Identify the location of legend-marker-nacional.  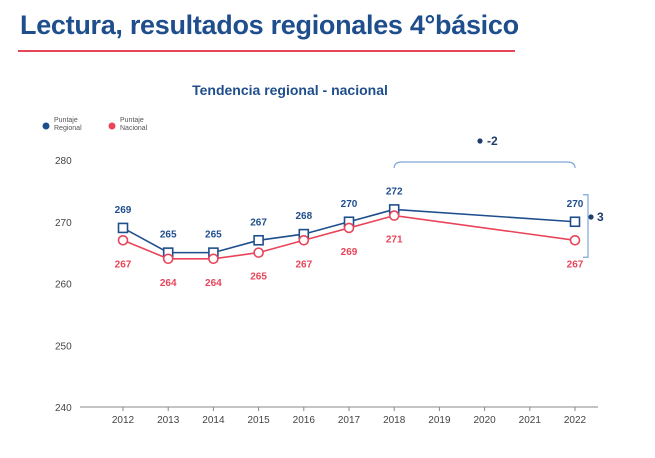
(112, 126).